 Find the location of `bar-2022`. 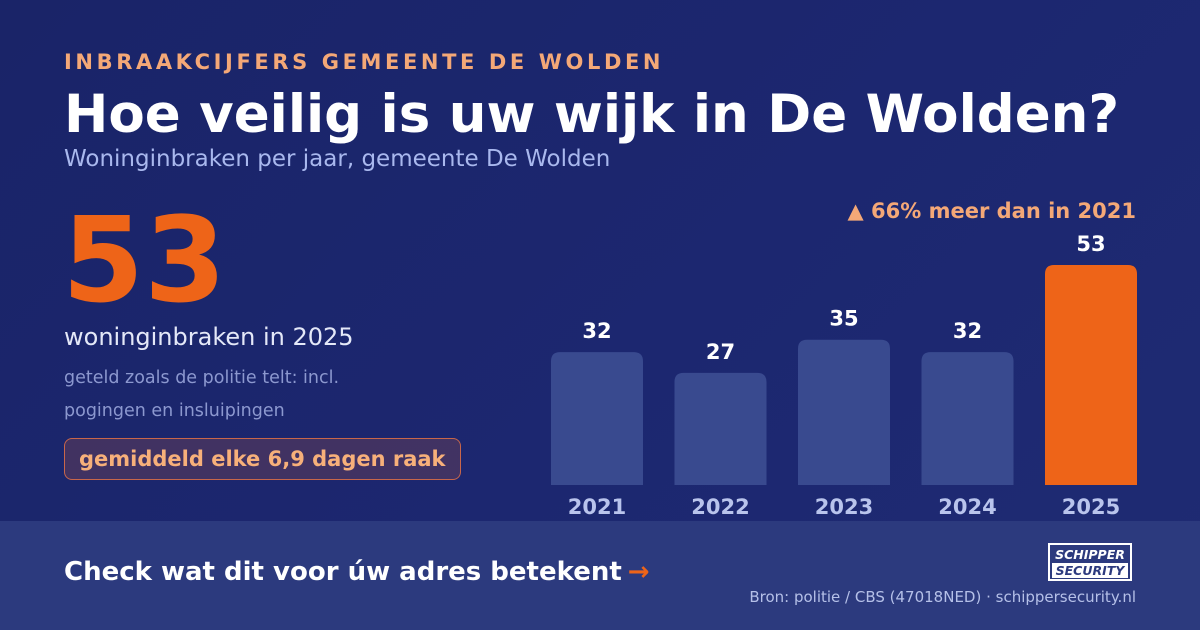

bar-2022 is located at coordinates (720, 428).